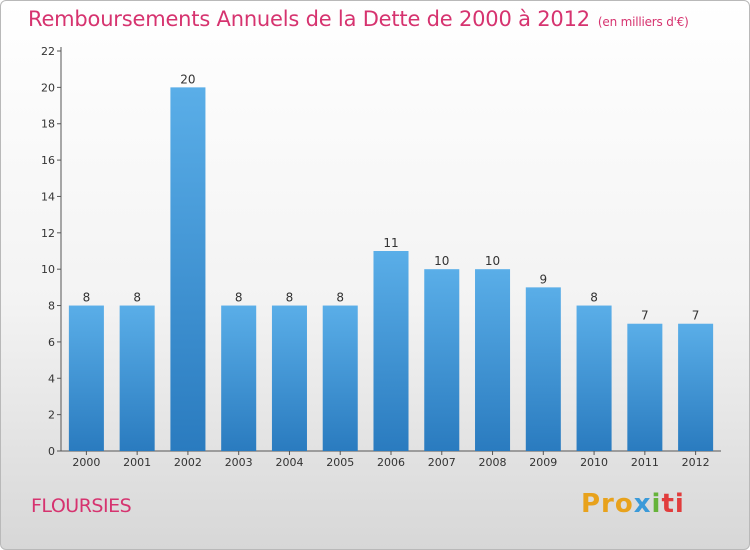 The width and height of the screenshot is (750, 550). What do you see at coordinates (51, 342) in the screenshot?
I see `y-tick-label: 6` at bounding box center [51, 342].